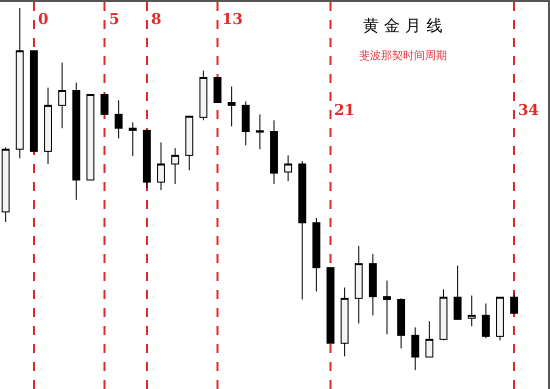  Describe the element at coordinates (156, 19) in the screenshot. I see `annotation: 8` at that location.